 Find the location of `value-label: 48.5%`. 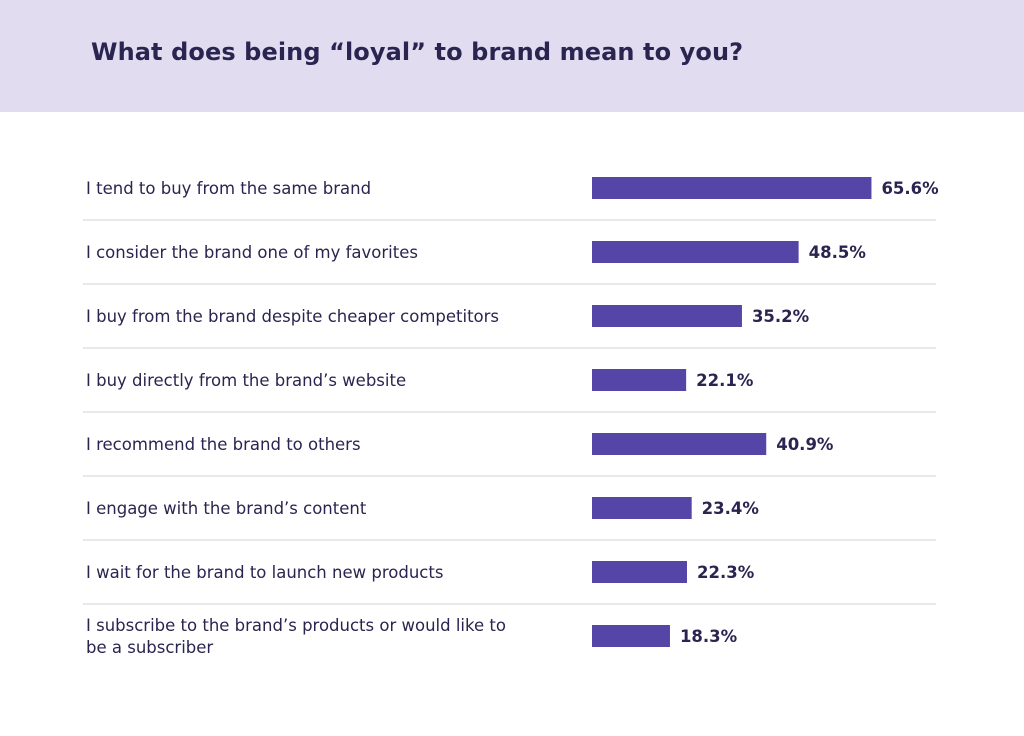

value-label: 48.5% is located at coordinates (838, 252).